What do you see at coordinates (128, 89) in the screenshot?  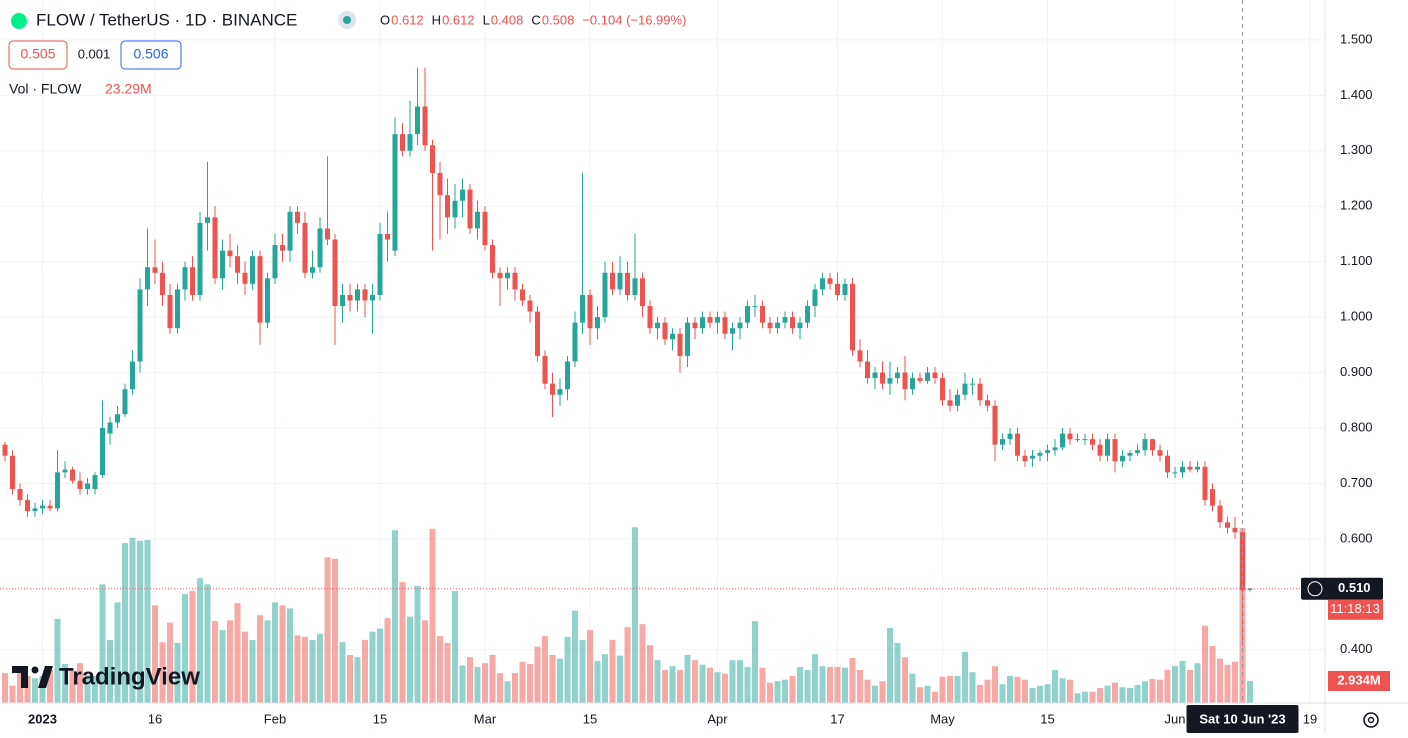 I see `volume-legend-value: 23.29M` at bounding box center [128, 89].